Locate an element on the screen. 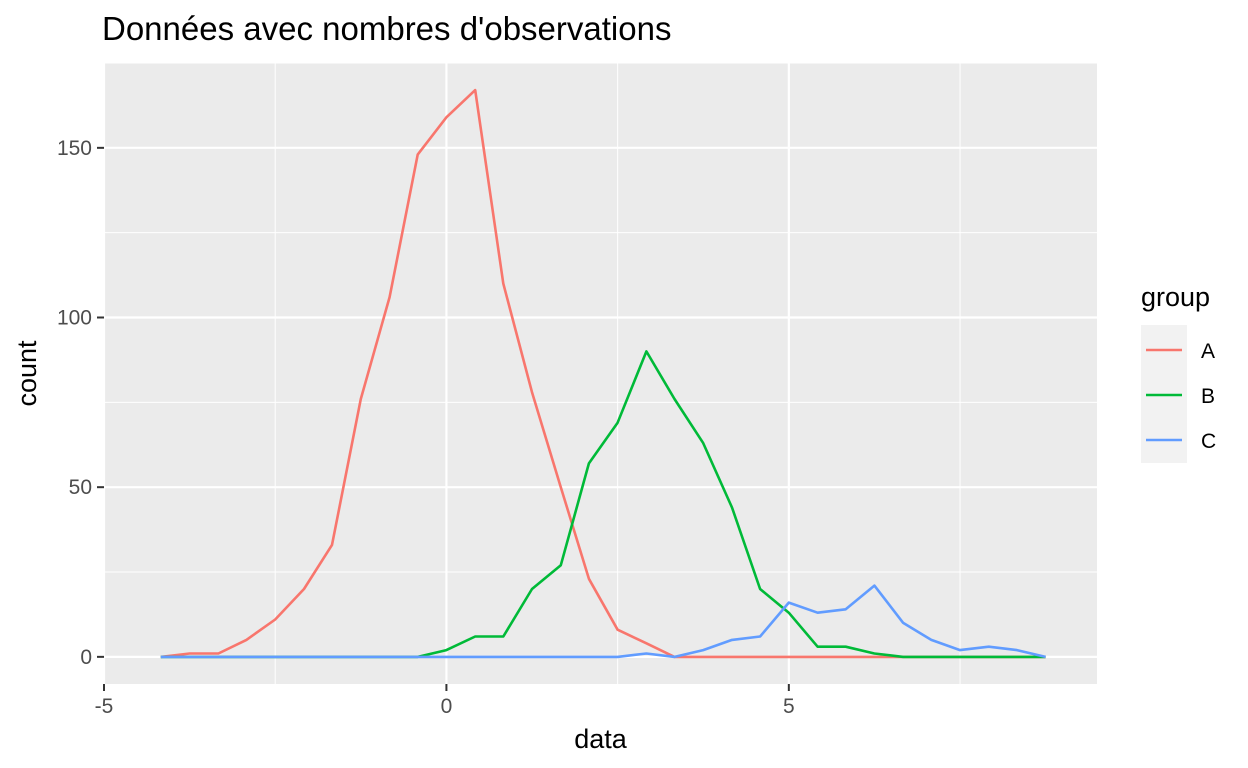  x-tick-label: -5 is located at coordinates (104, 706).